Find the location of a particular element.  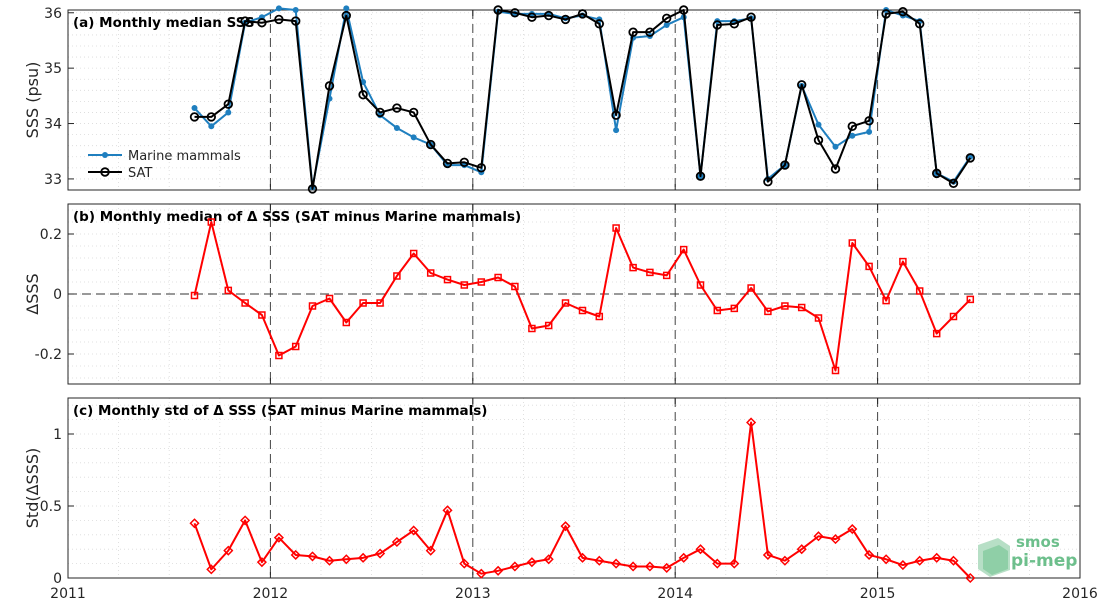

y-tick-label: 1 is located at coordinates (57, 435).